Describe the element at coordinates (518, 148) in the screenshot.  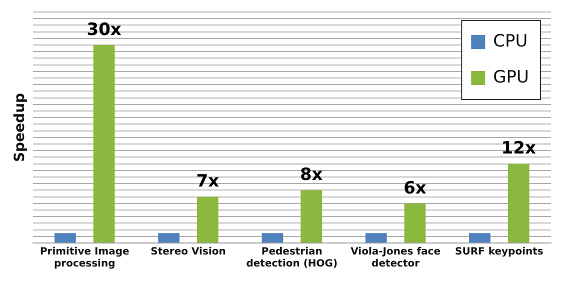
I see `data-label: 12x` at that location.